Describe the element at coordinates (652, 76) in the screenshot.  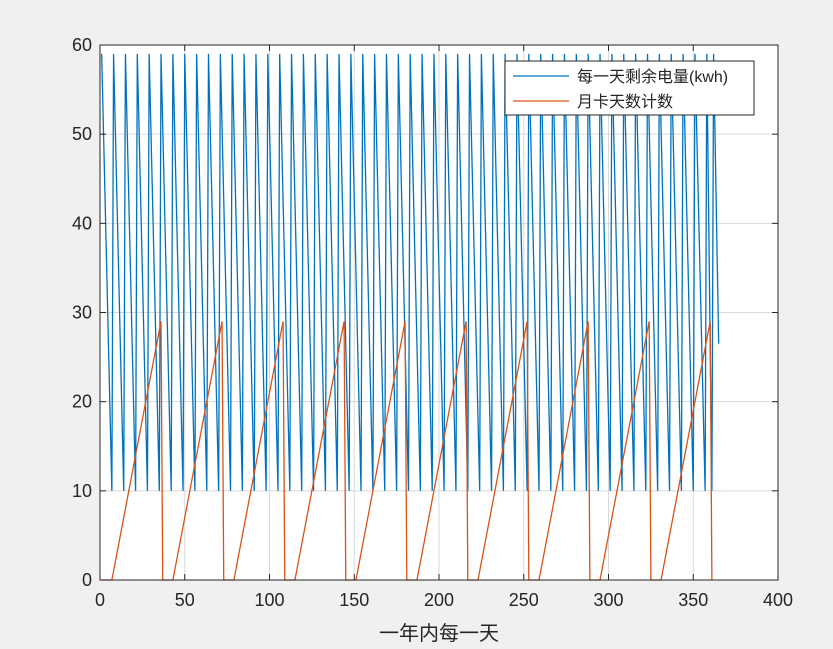
I see `legend-label-1: 每一天剩余电量(kwh)` at that location.